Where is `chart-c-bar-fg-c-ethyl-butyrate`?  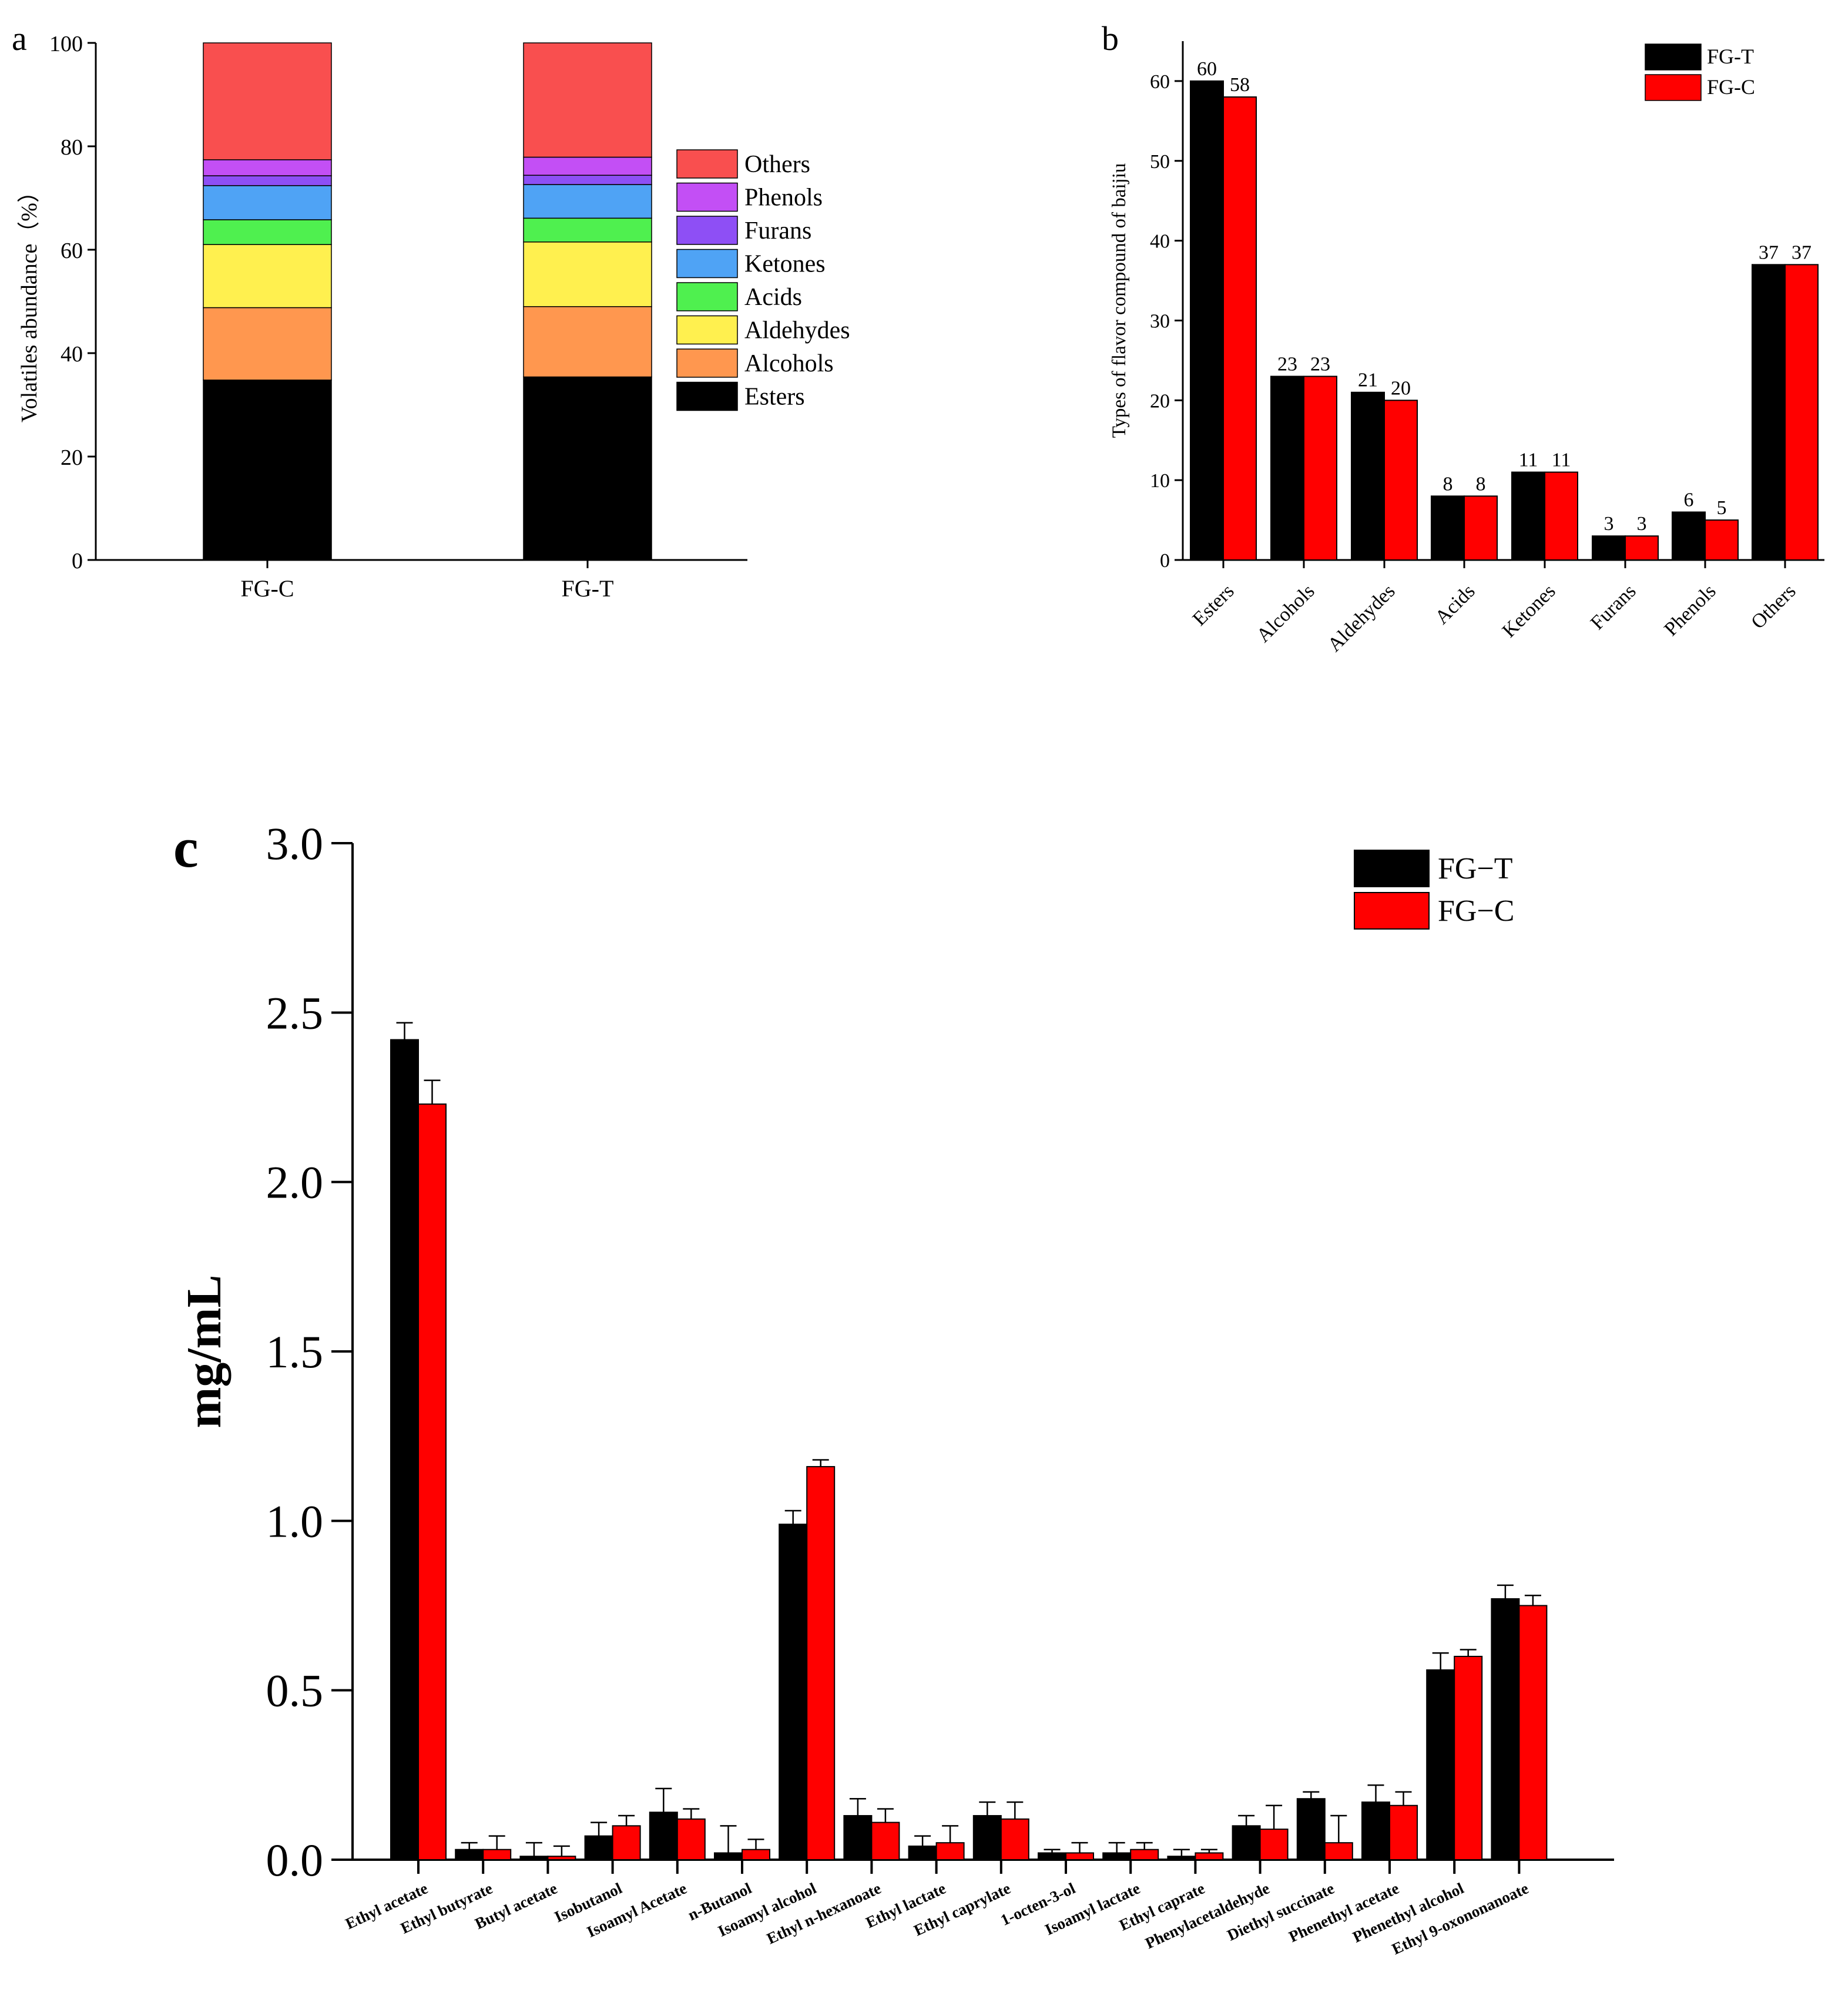
chart-c-bar-fg-c-ethyl-butyrate is located at coordinates (497, 1854).